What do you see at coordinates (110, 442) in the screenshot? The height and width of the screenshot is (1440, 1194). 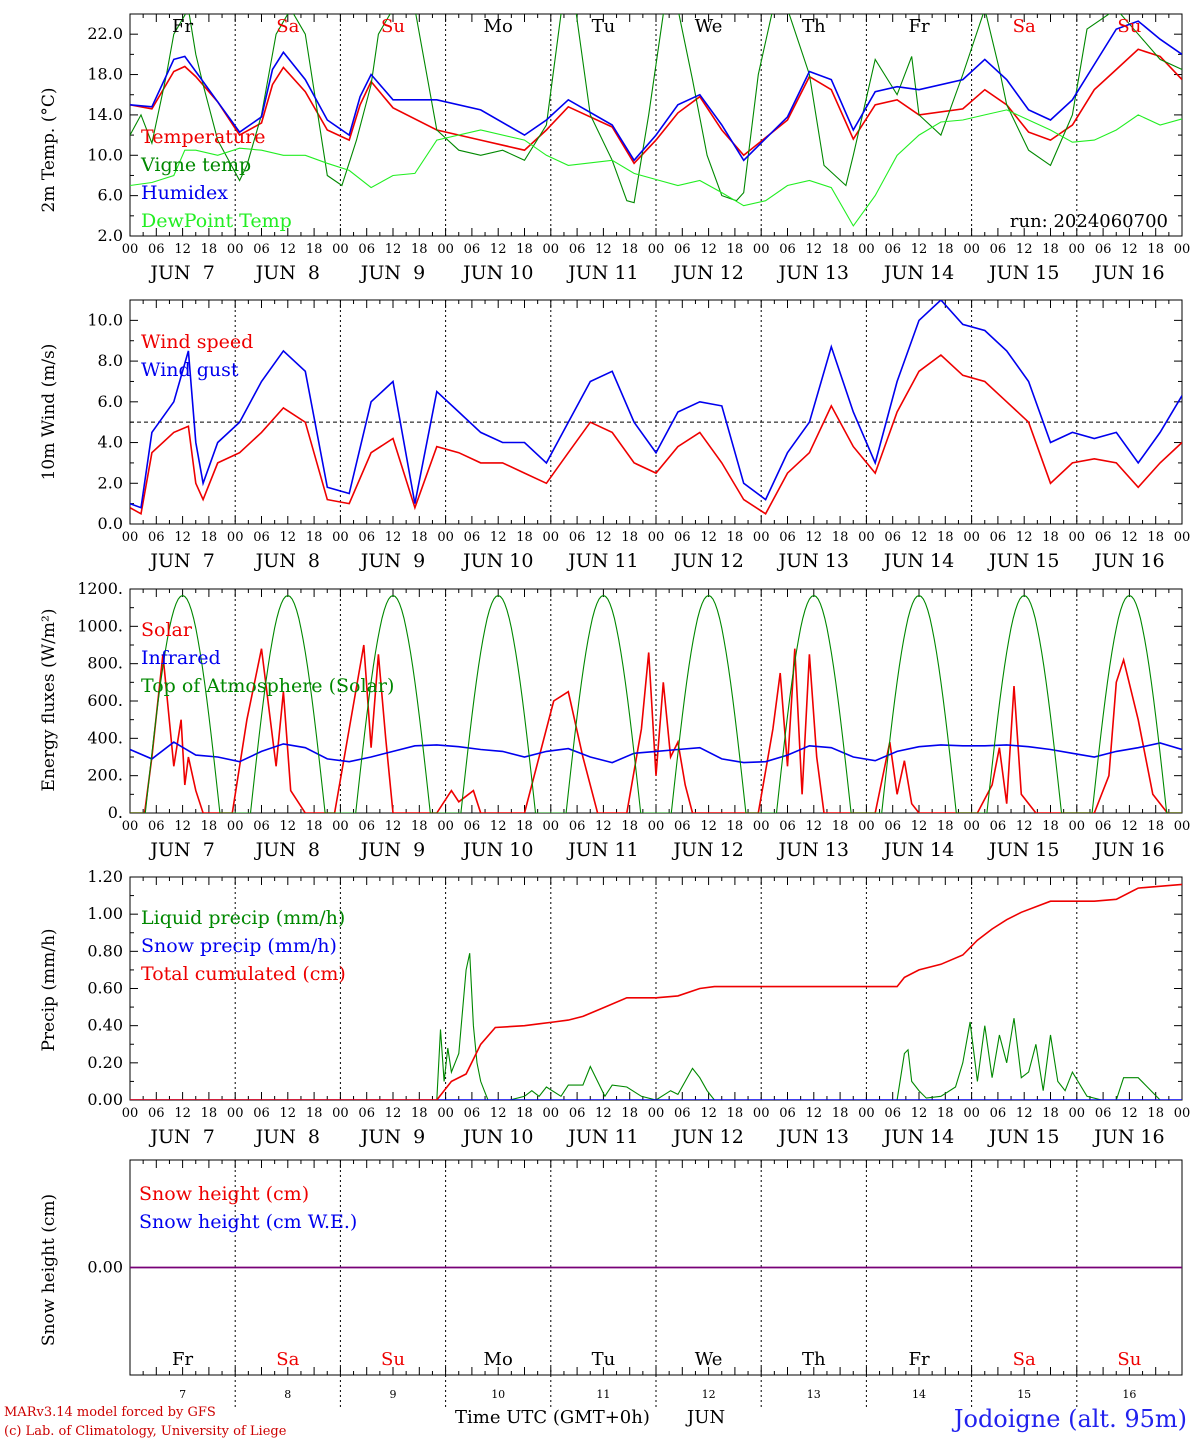 I see `y-tick-label: 4.0` at bounding box center [110, 442].